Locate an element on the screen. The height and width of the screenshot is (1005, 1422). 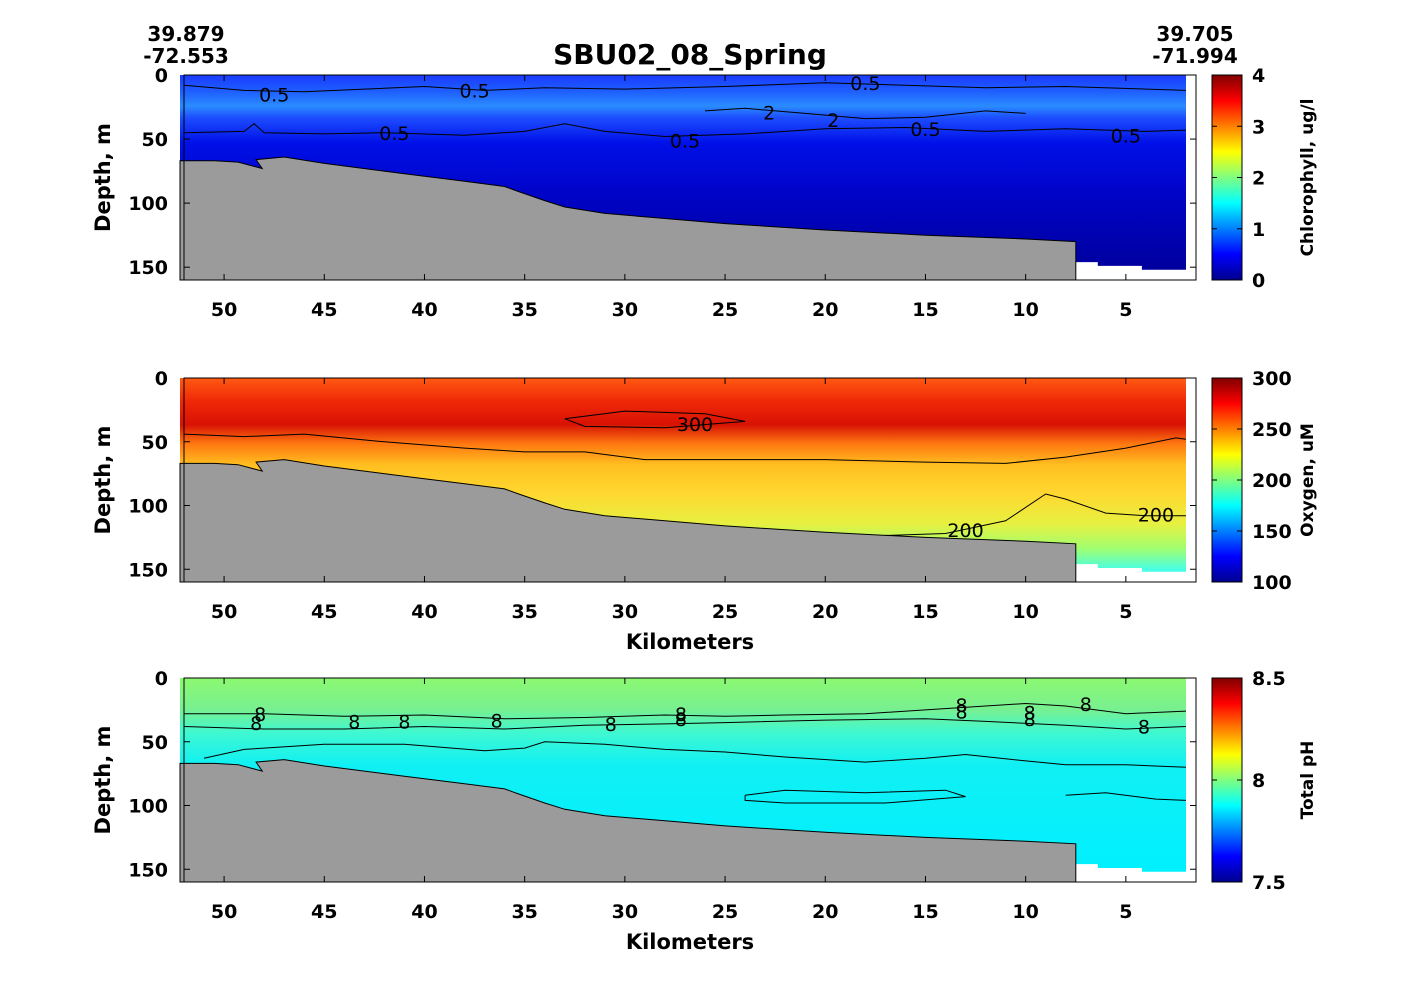
colorbar-label: Total pH is located at coordinates (1308, 780).